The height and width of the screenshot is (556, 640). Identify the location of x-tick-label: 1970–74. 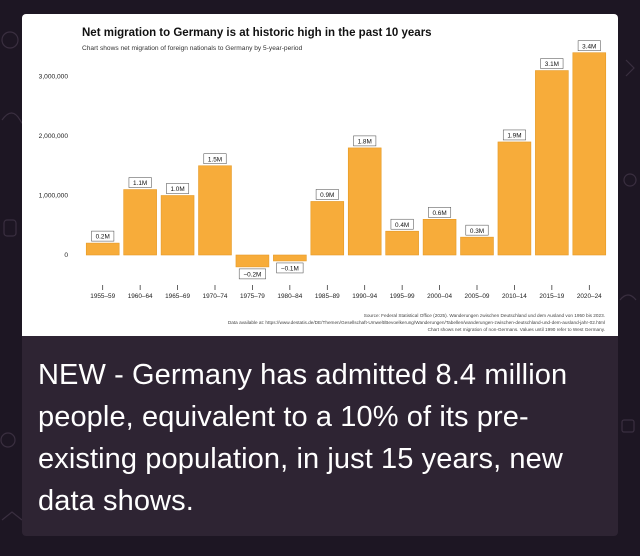
(215, 296).